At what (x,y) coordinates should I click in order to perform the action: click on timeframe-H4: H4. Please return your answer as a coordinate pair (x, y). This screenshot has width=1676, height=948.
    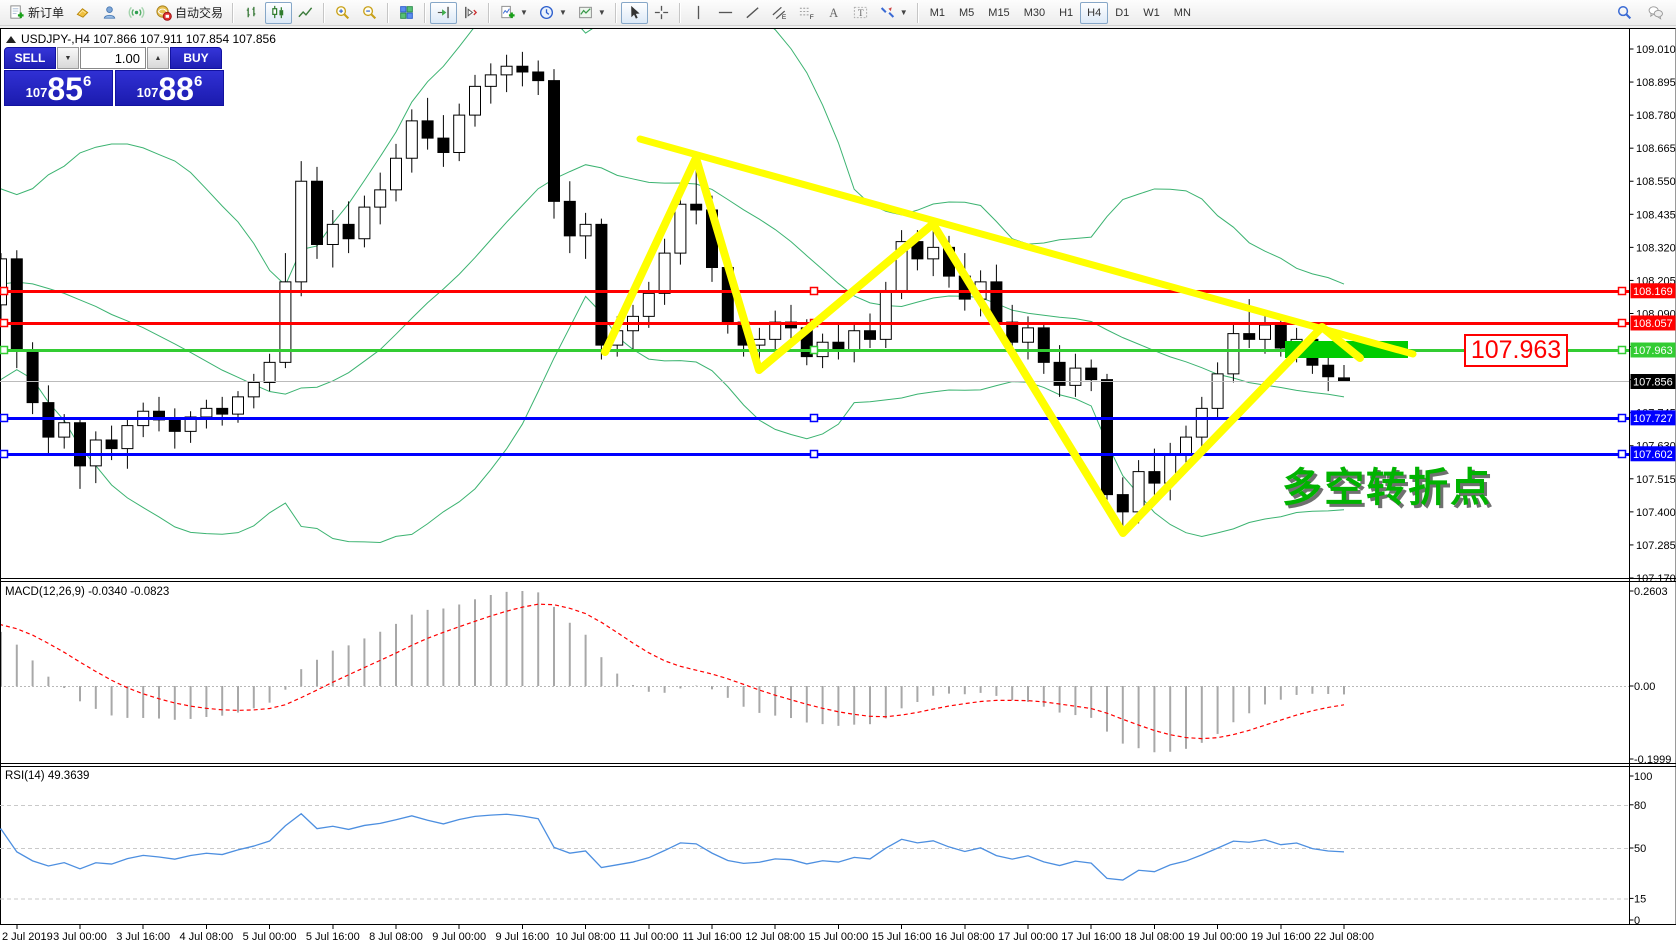
    Looking at the image, I should click on (1094, 12).